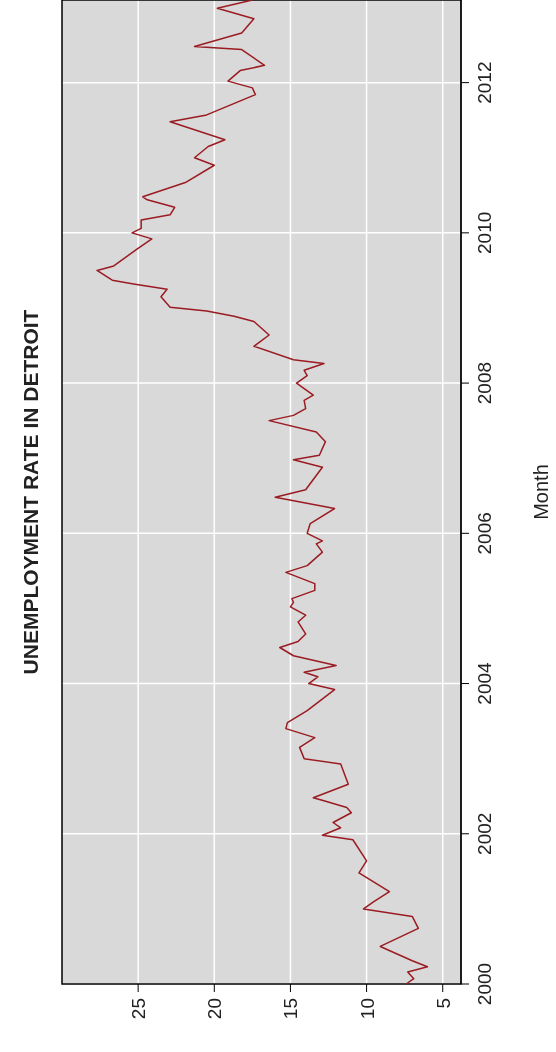 The image size is (556, 1052). I want to click on x-tick-label: 25, so click(139, 1009).